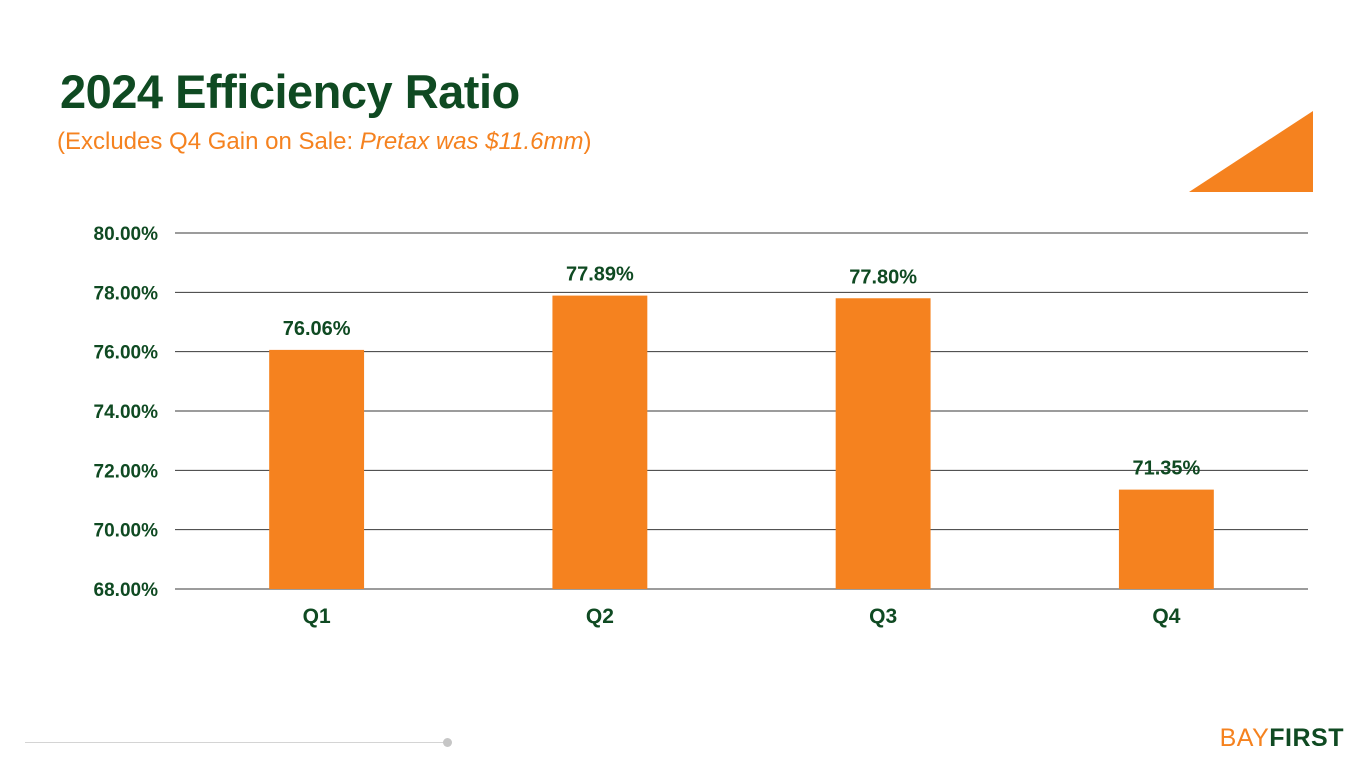  Describe the element at coordinates (1244, 738) in the screenshot. I see `logo-part-bay: BAY` at that location.